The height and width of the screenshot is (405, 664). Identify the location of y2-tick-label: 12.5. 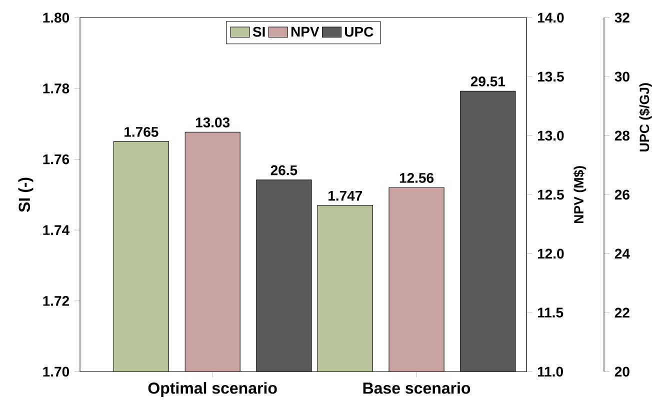
(551, 195).